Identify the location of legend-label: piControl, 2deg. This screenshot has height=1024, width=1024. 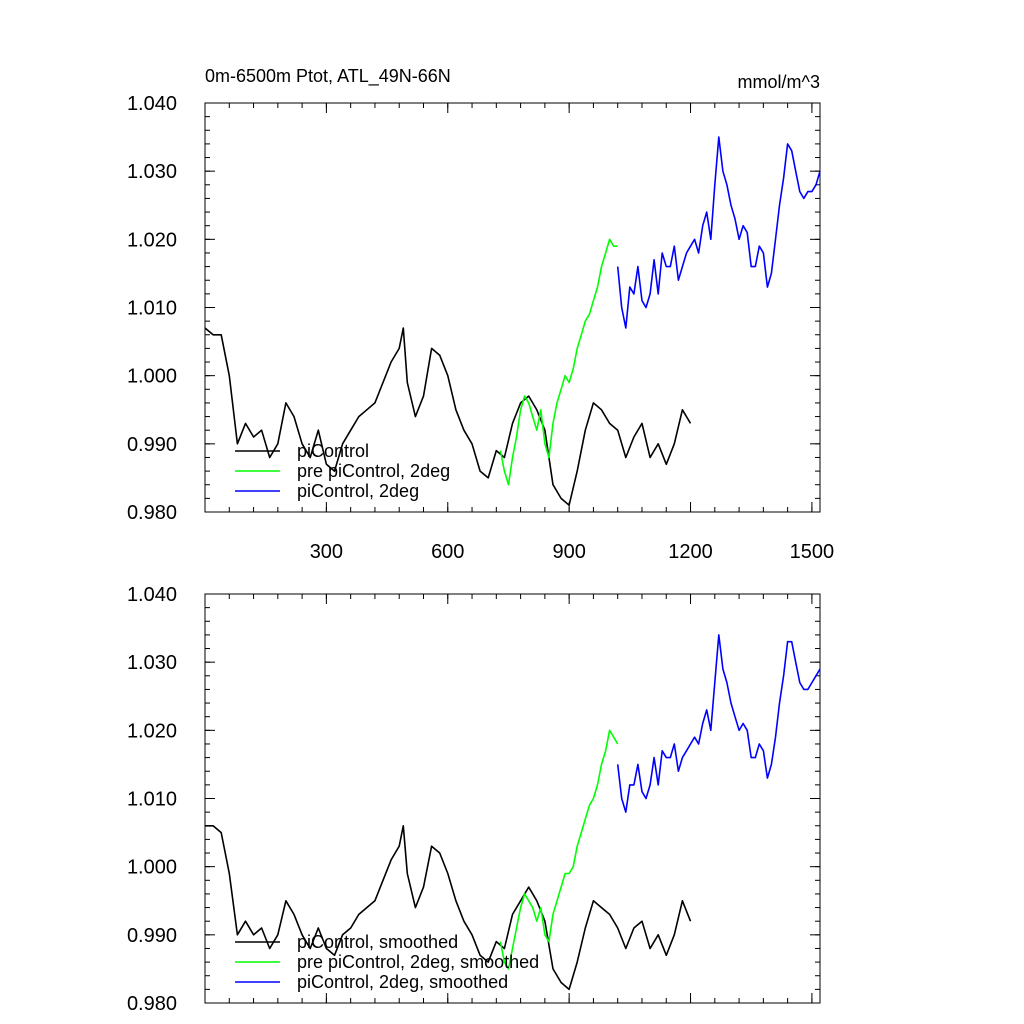
(358, 491).